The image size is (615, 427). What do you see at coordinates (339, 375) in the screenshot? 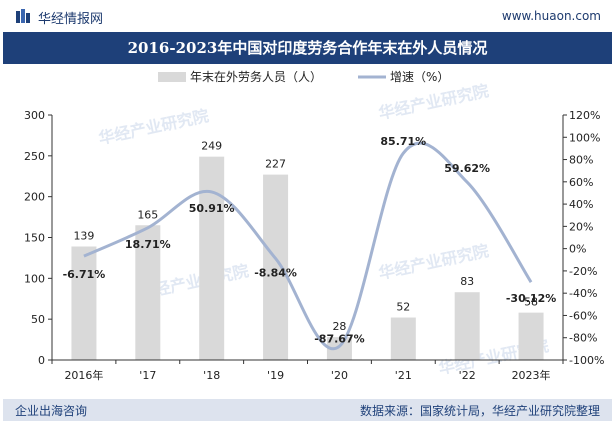
I see `x-tick-label: '20` at bounding box center [339, 375].